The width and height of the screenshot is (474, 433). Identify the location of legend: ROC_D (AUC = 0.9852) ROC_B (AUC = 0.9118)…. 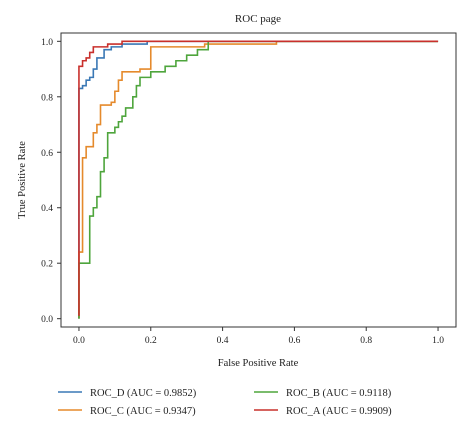
(225, 402).